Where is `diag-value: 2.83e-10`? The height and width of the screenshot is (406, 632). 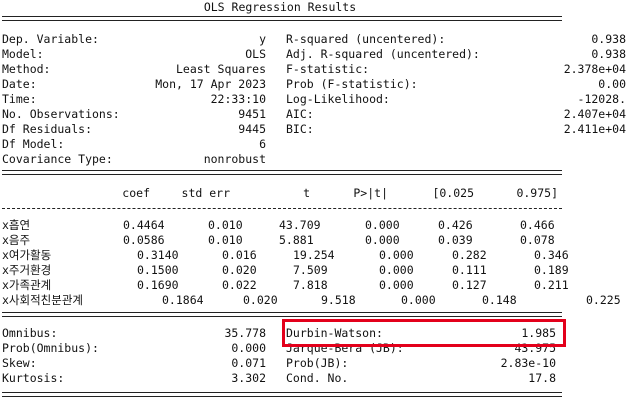
diag-value: 2.83e-10 is located at coordinates (528, 363).